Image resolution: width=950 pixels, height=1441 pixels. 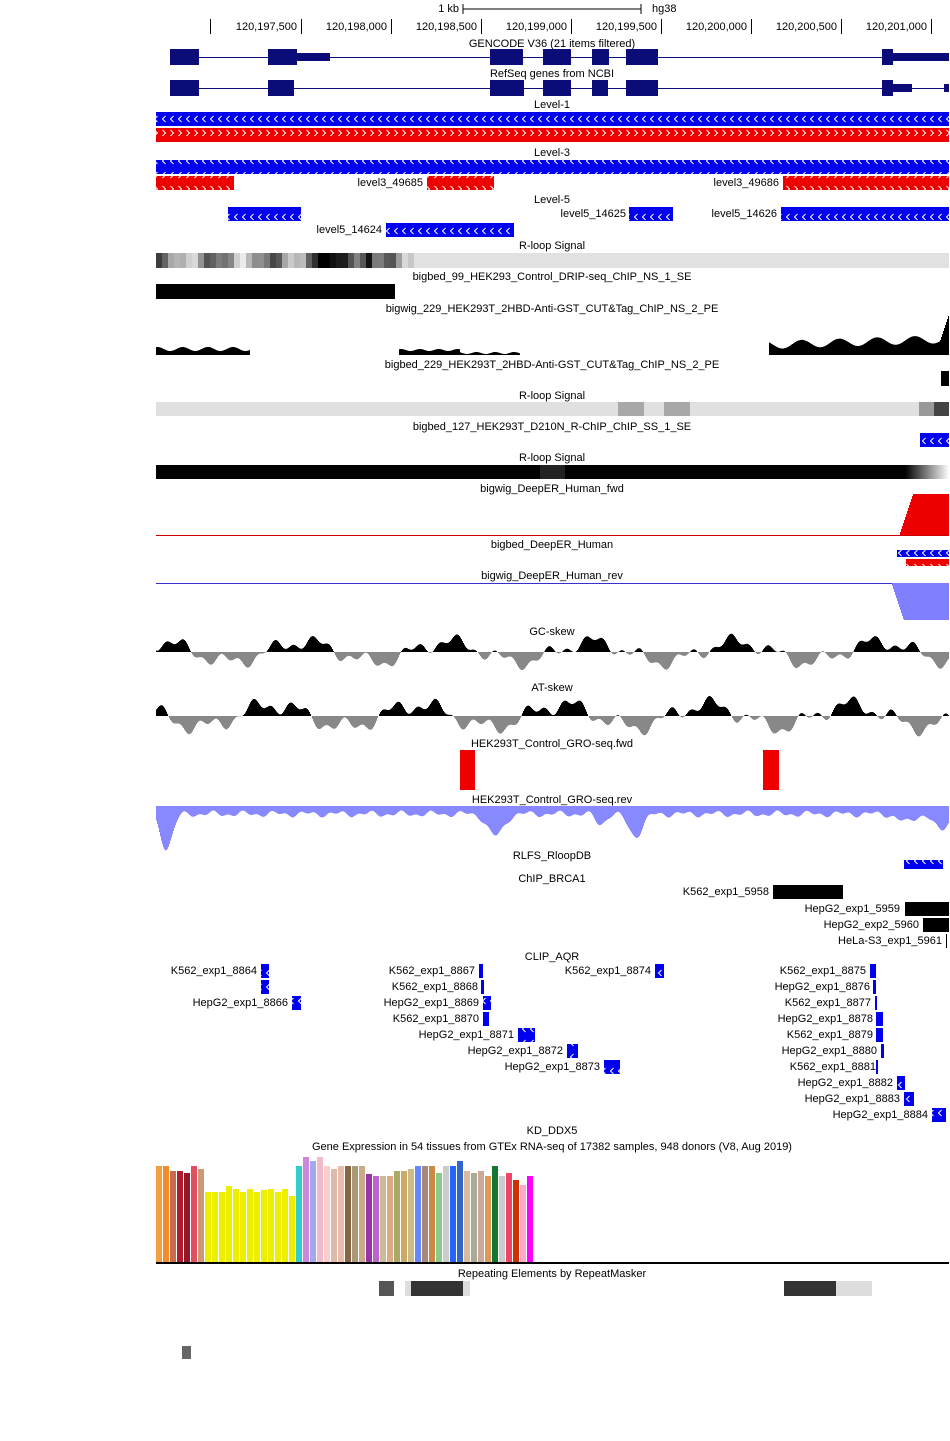 What do you see at coordinates (593, 214) in the screenshot?
I see `feature-label: level5_14625` at bounding box center [593, 214].